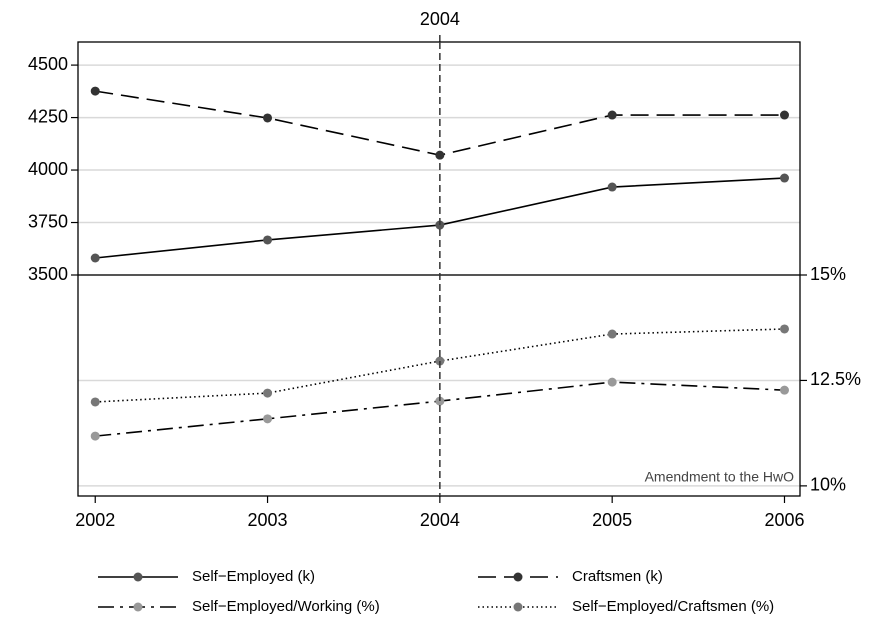  I want to click on x-tick-label: 2004, so click(440, 520).